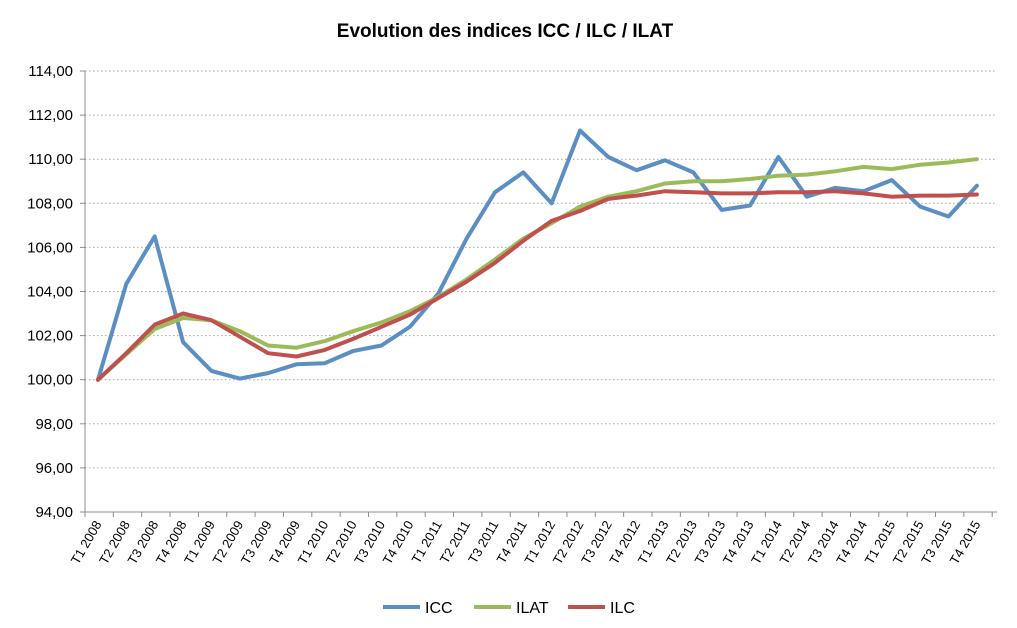 Image resolution: width=1017 pixels, height=628 pixels. What do you see at coordinates (50, 71) in the screenshot?
I see `y-tick-label: 114,00` at bounding box center [50, 71].